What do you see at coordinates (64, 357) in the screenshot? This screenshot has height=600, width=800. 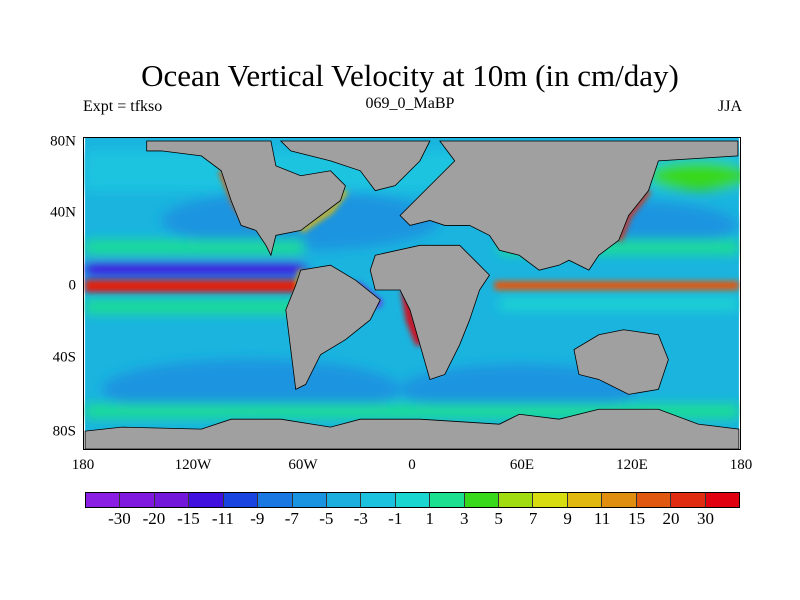 I see `lat-label-40s: 40S` at bounding box center [64, 357].